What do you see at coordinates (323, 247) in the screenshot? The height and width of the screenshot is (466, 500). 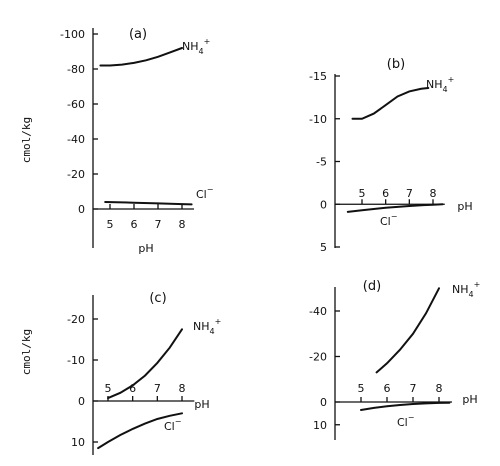 I see `y-tick-label: 5` at bounding box center [323, 247].